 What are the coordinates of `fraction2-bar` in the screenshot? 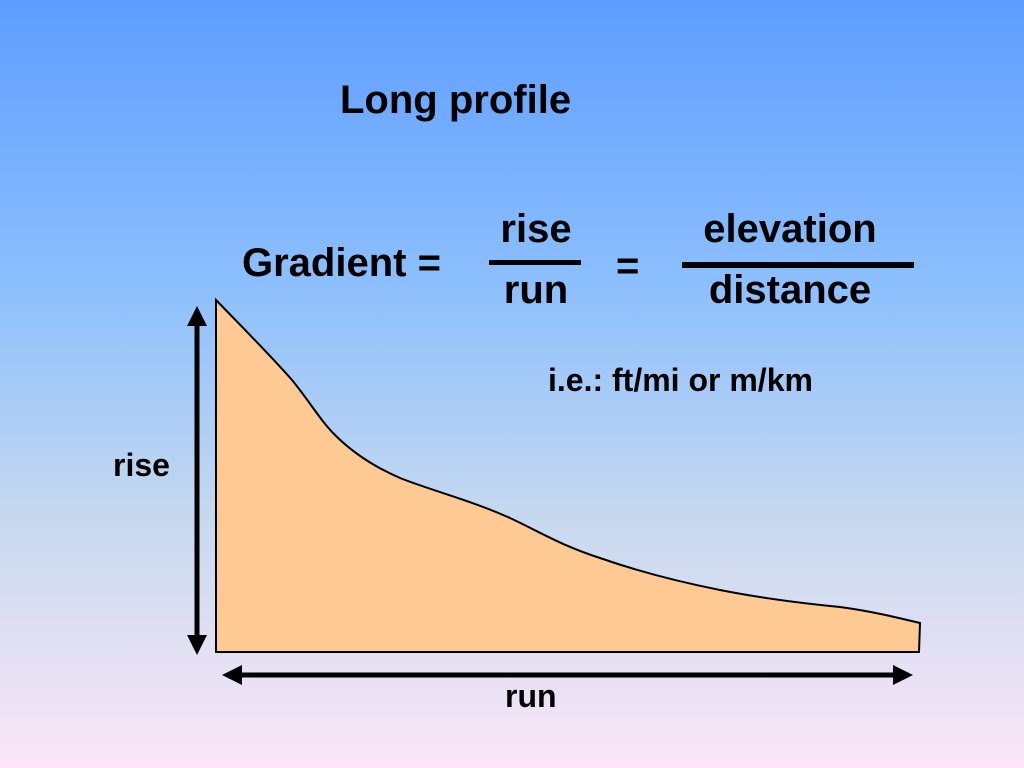 It's located at (798, 265).